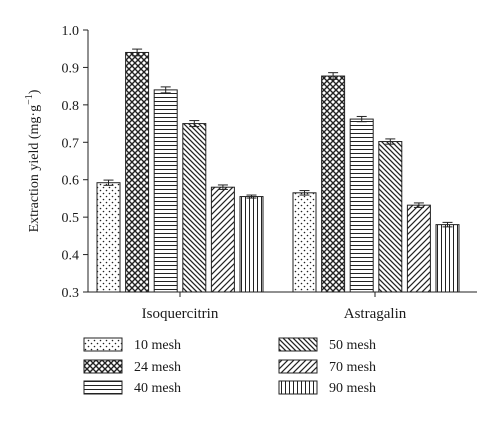 This screenshot has width=500, height=421. Describe the element at coordinates (157, 388) in the screenshot. I see `legend-label: 40 mesh` at that location.